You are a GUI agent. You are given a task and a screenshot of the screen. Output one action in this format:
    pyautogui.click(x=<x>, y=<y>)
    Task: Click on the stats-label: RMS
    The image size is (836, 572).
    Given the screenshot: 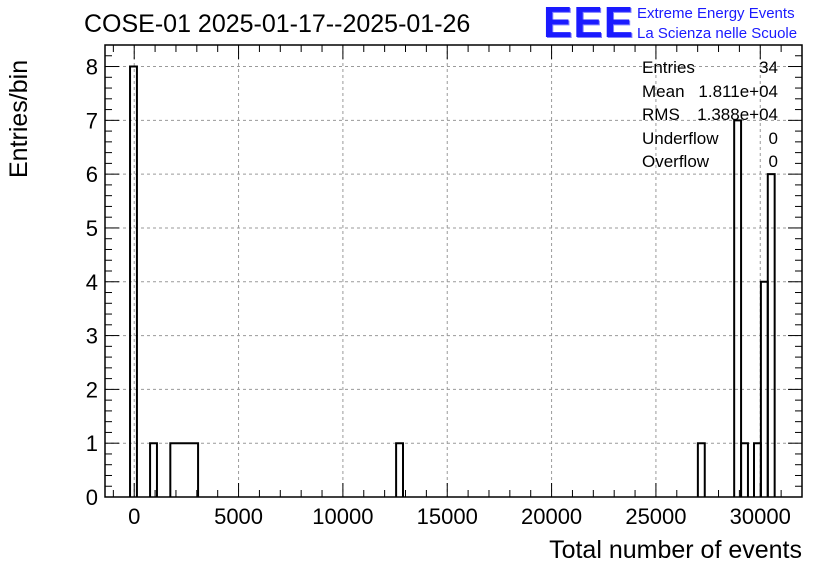 What is the action you would take?
    pyautogui.click(x=661, y=114)
    